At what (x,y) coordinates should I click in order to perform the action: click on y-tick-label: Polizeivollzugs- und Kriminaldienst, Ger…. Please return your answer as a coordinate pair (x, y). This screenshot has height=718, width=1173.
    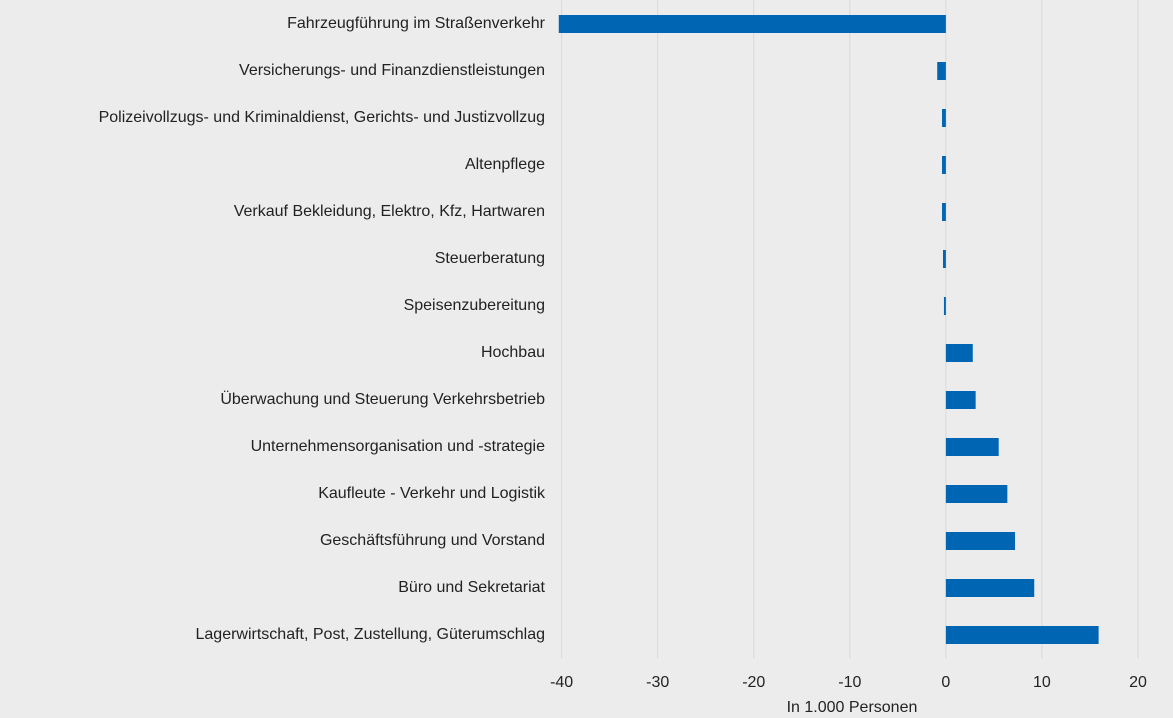
    Looking at the image, I should click on (322, 117).